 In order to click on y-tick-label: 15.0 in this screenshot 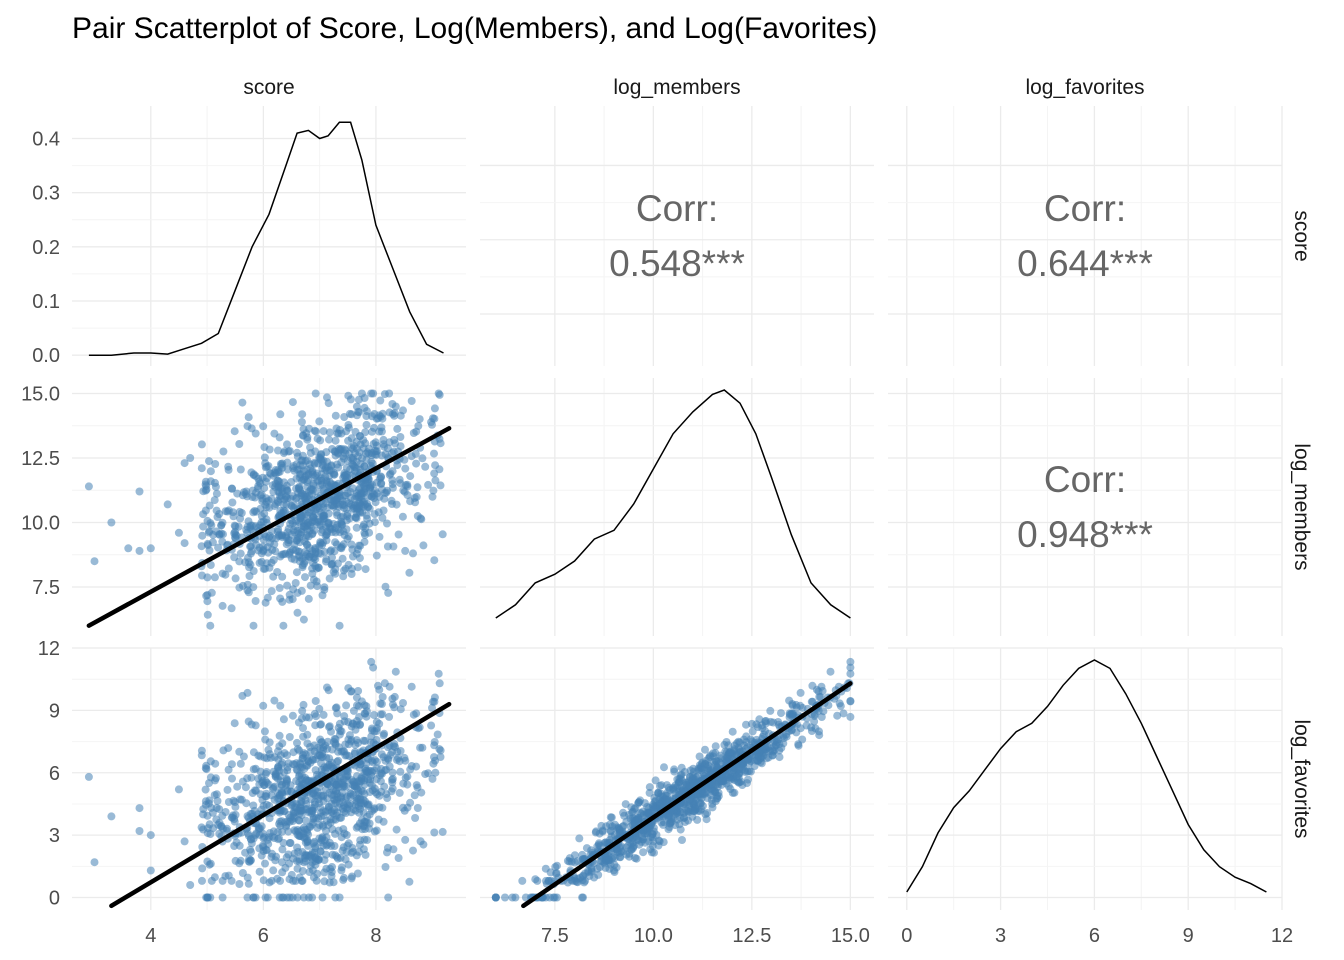, I will do `click(40, 394)`.